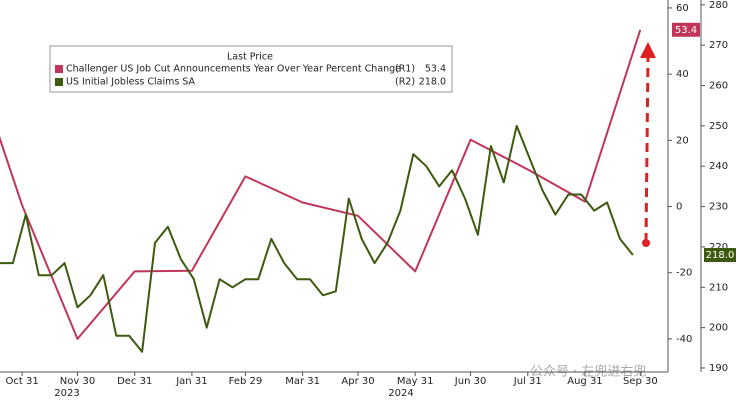 The width and height of the screenshot is (736, 400). Describe the element at coordinates (640, 381) in the screenshot. I see `x-tick-label: Sep 30` at that location.